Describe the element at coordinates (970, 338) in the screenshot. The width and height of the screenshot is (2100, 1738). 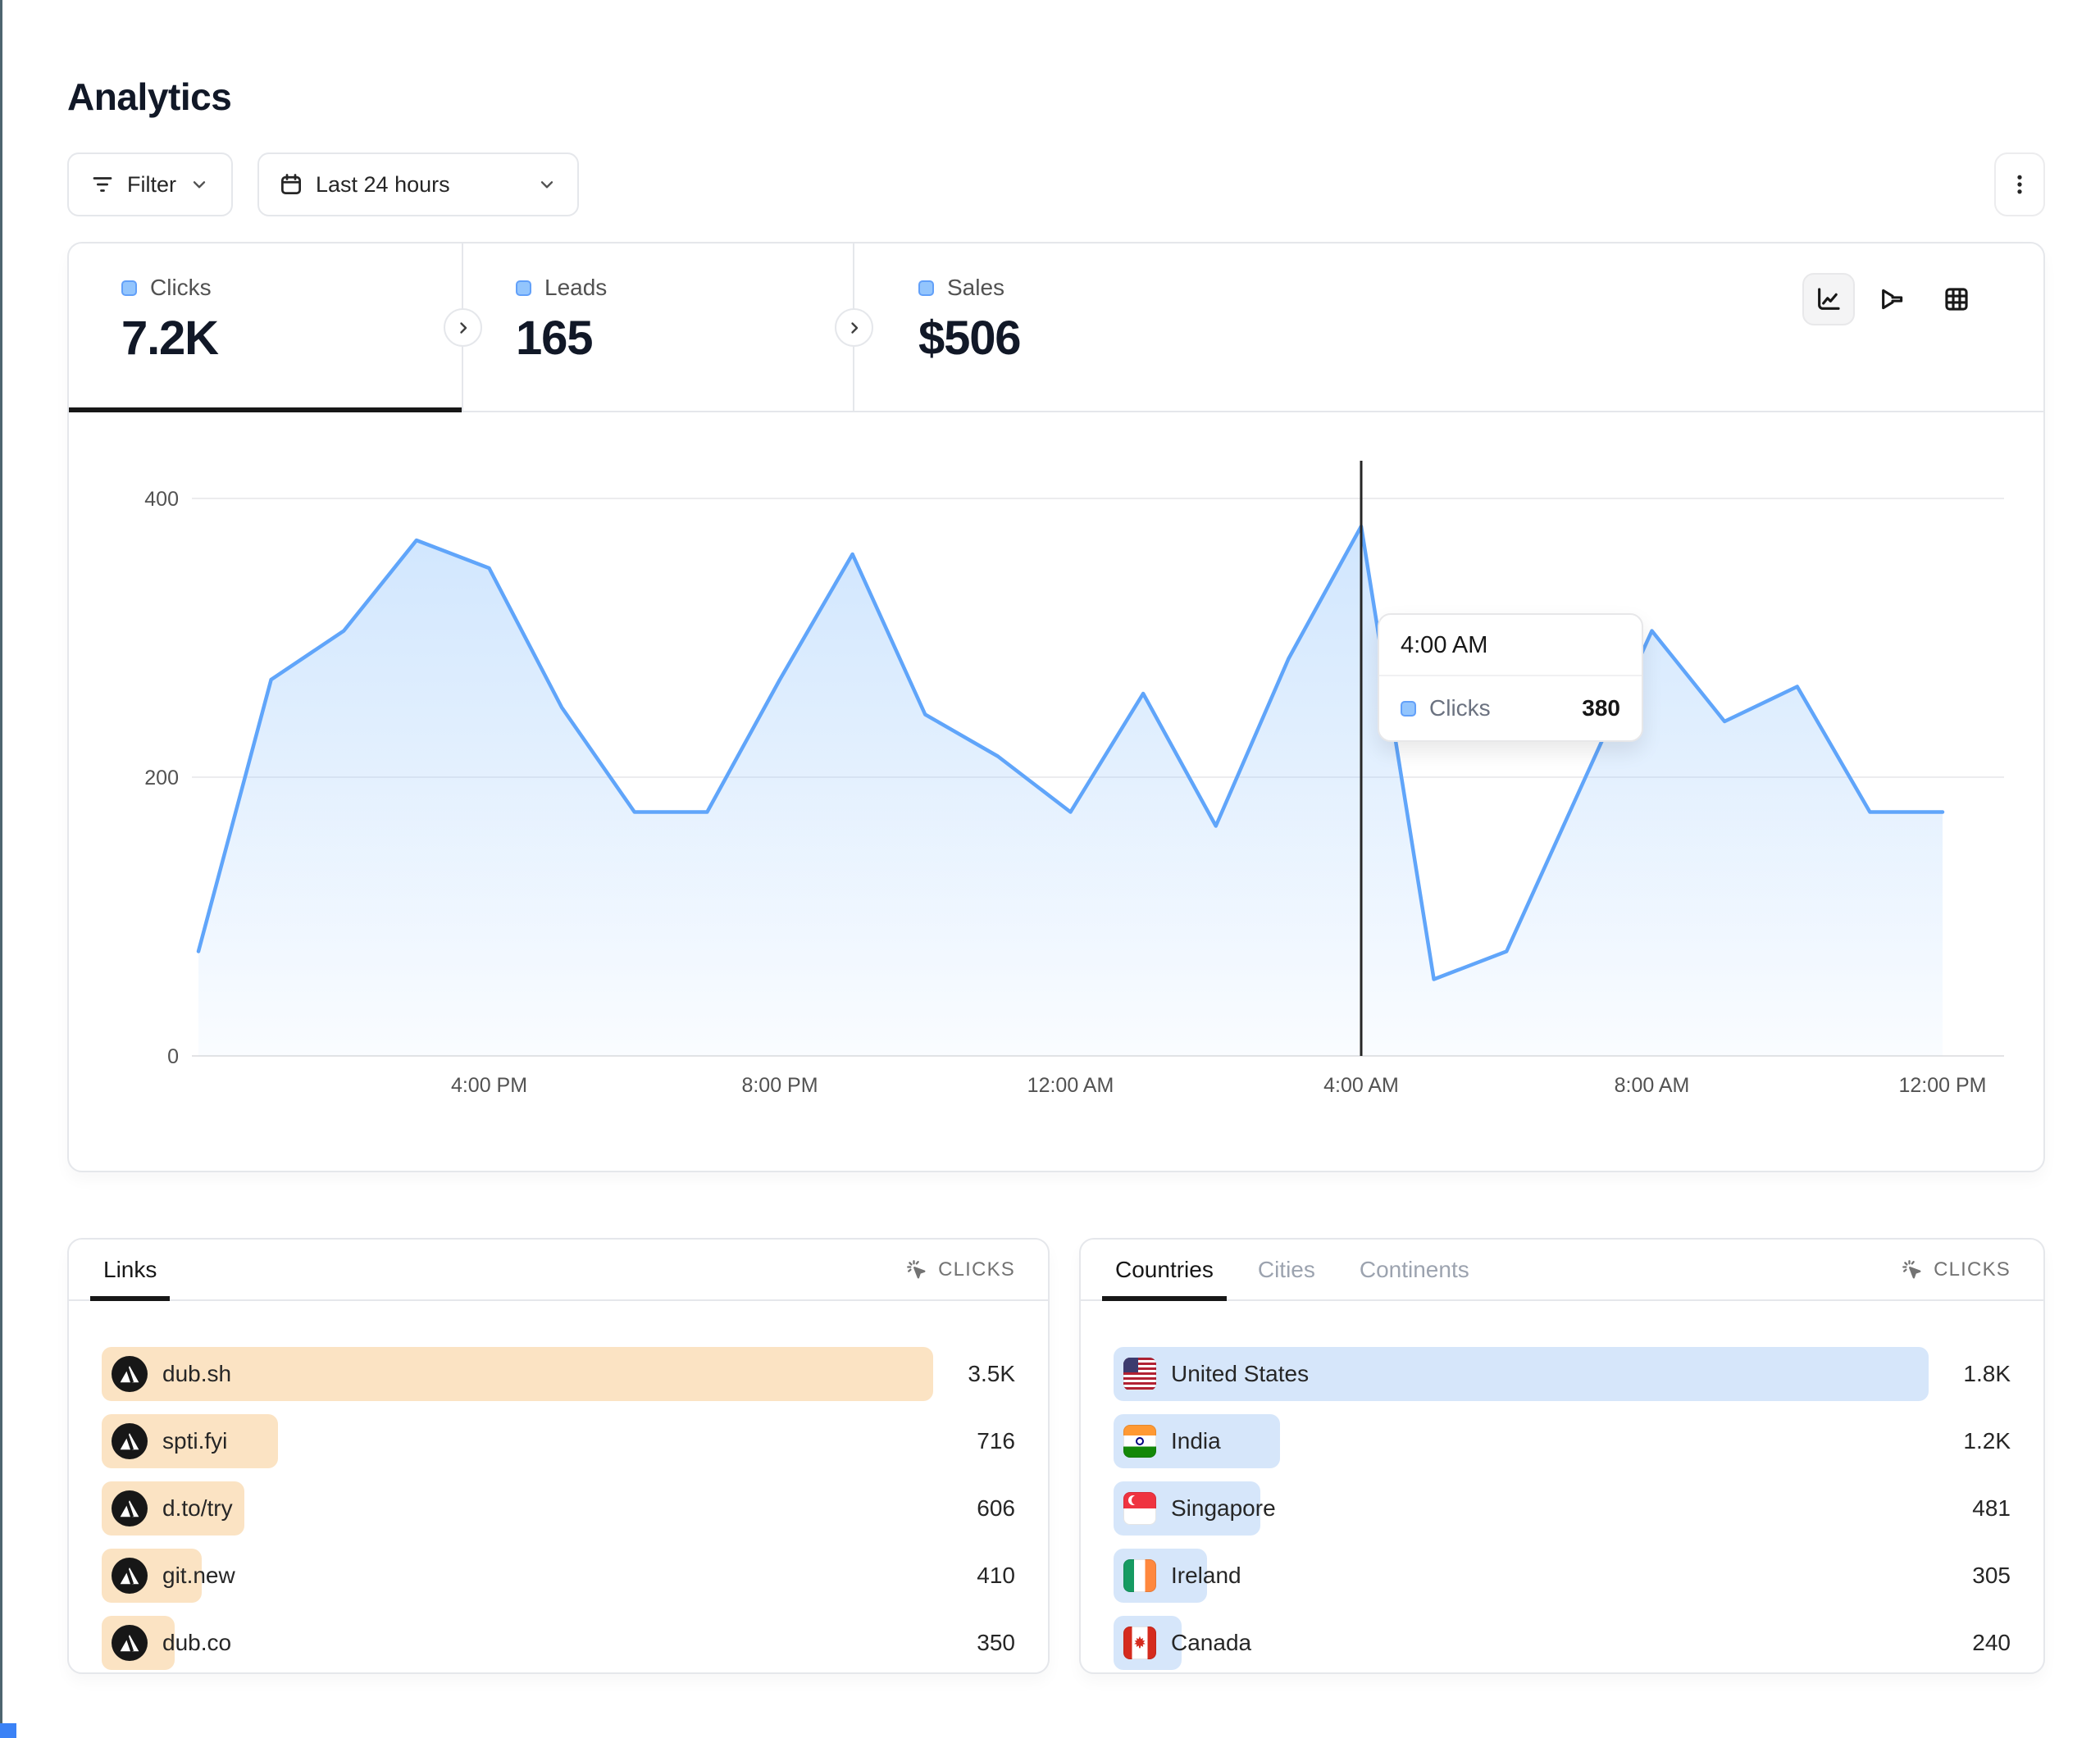
I see `stat-value-sales: $506` at that location.